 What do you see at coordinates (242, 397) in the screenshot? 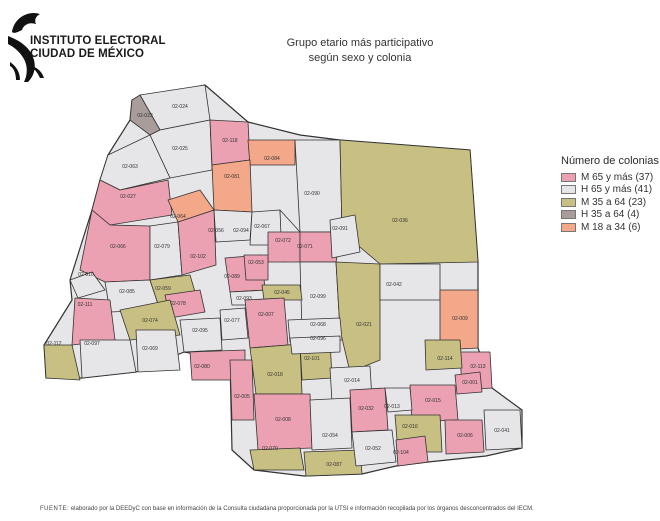
I see `colonia-label: 02-005` at bounding box center [242, 397].